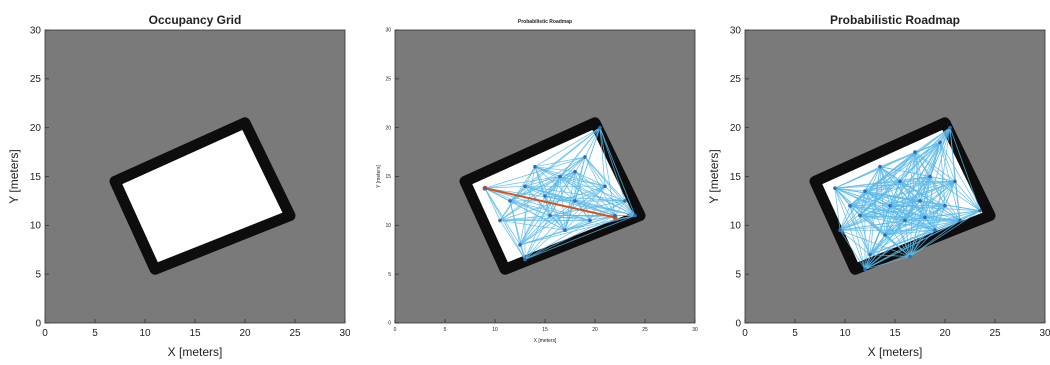 This screenshot has height=365, width=1050. What do you see at coordinates (389, 324) in the screenshot?
I see `y-tick-label: 0` at bounding box center [389, 324].